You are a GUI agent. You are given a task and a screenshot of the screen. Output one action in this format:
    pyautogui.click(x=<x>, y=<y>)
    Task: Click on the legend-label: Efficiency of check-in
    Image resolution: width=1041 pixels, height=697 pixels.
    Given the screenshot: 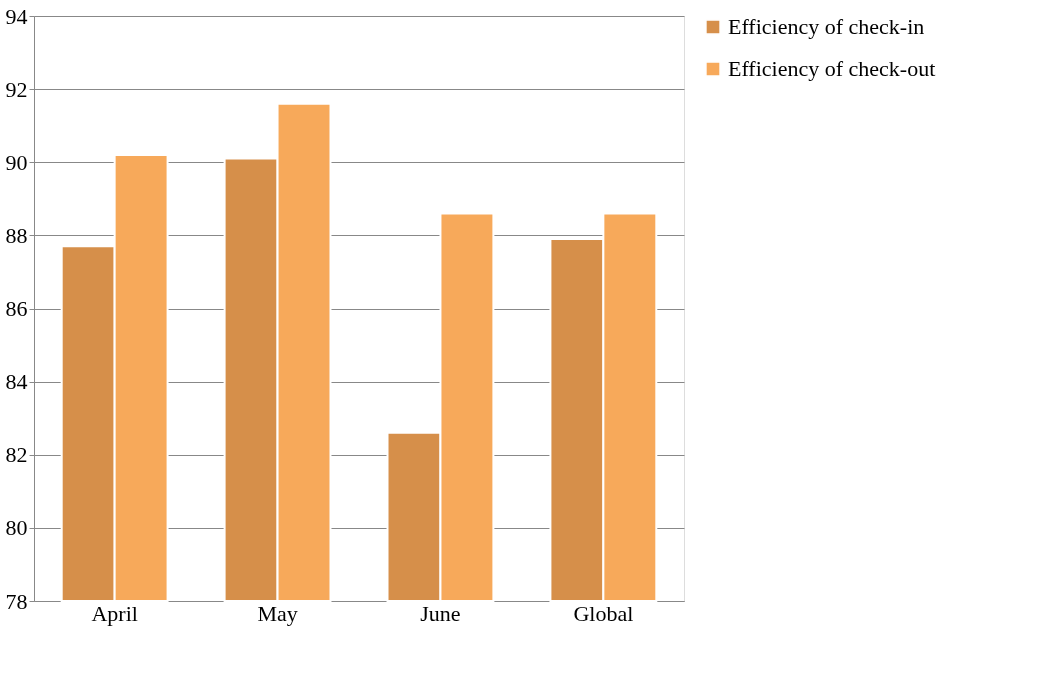 What is the action you would take?
    pyautogui.click(x=826, y=26)
    